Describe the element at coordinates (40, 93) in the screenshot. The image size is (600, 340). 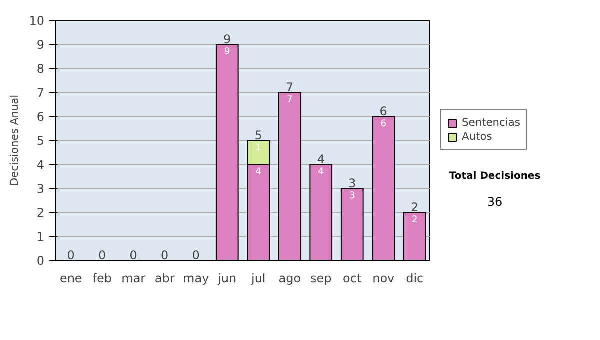
I see `y-tick-label: 7` at that location.